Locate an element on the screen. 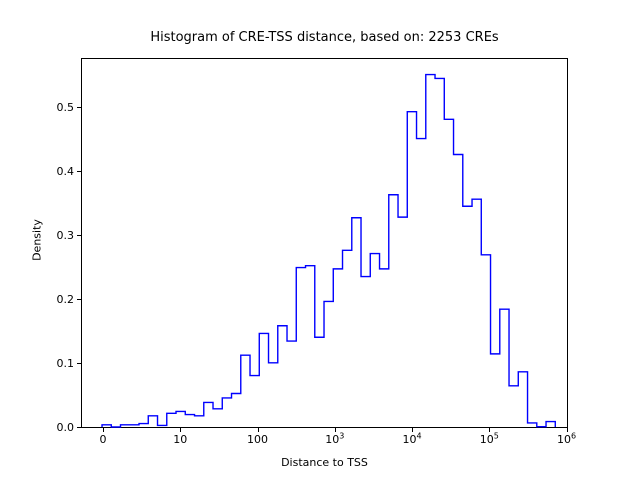 The width and height of the screenshot is (640, 480). x-tick-label: 10⁴ is located at coordinates (412, 438).